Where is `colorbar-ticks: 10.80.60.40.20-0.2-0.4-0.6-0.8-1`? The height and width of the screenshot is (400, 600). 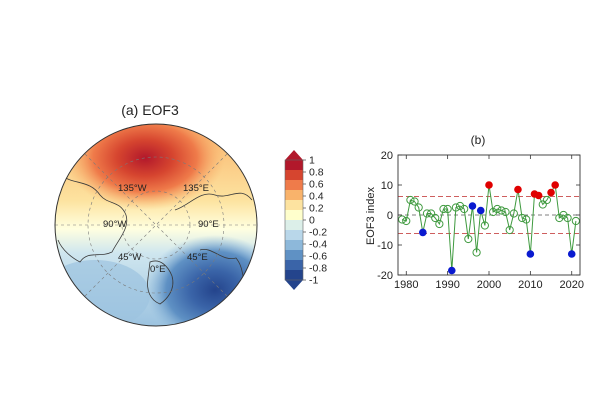
colorbar-ticks: 10.80.60.40.20-0.2-0.4-0.6-0.8-1 is located at coordinates (315, 221).